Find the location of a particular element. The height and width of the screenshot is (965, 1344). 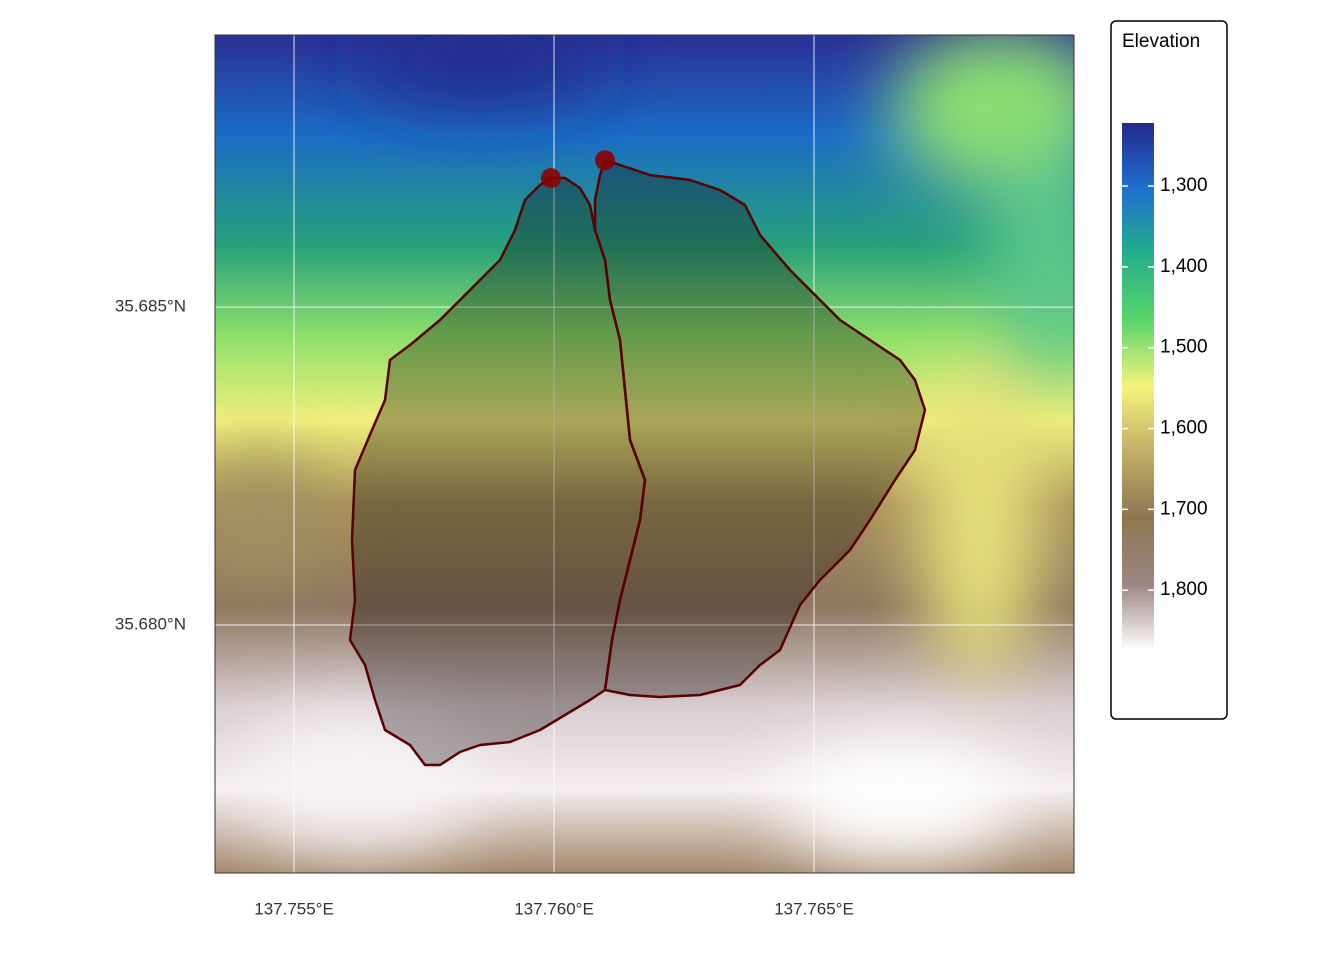

legend-tick-label: 1,300 is located at coordinates (1184, 185).